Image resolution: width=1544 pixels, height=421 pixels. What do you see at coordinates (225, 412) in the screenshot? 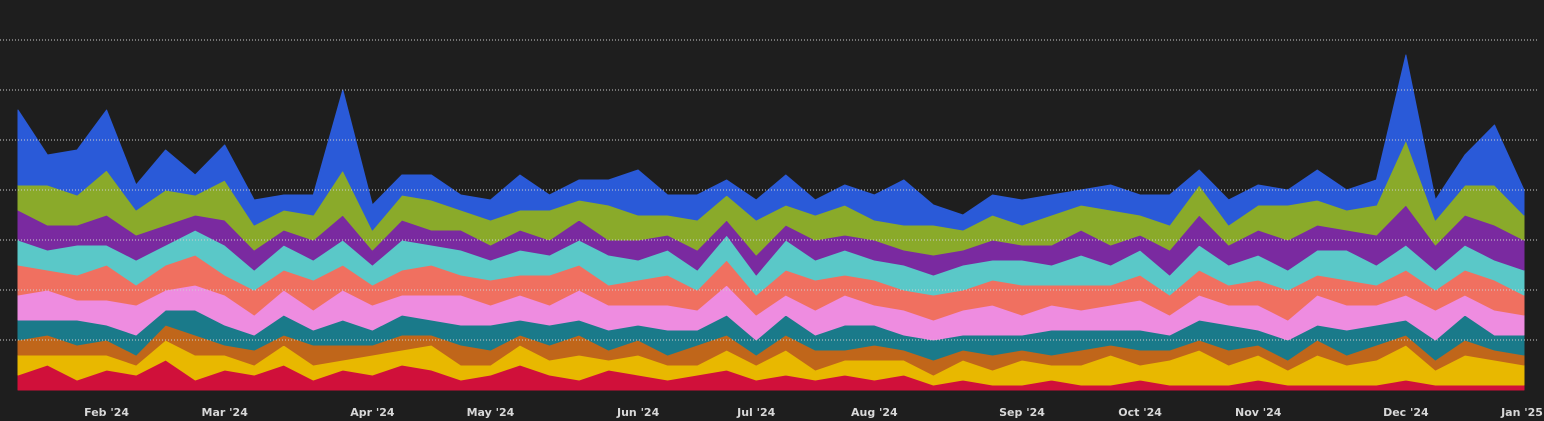
I see `x-tick-label: Mar '24` at bounding box center [225, 412].